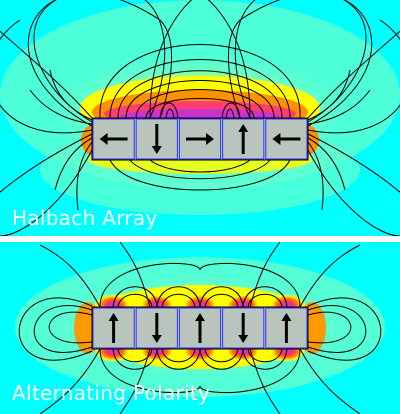  What do you see at coordinates (111, 393) in the screenshot?
I see `alternating-polarity-caption: Alternating Polarity` at bounding box center [111, 393].